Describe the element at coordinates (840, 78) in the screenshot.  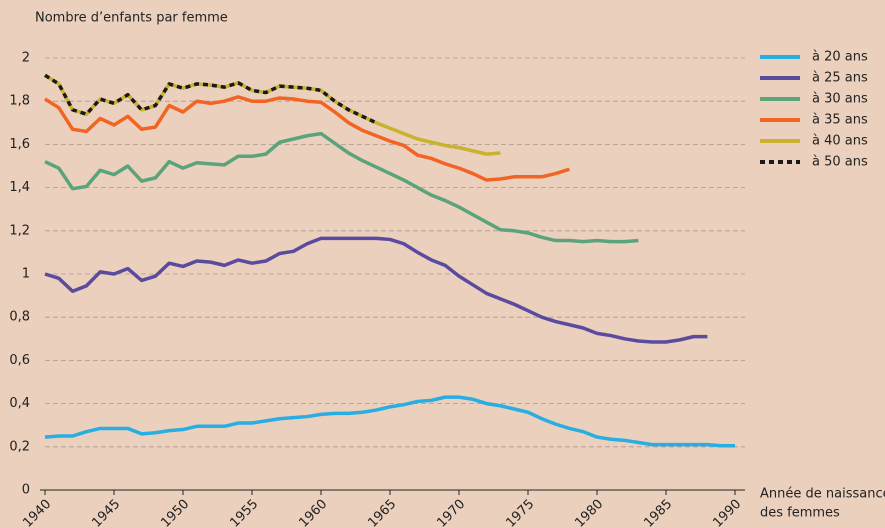
I see `legend-label: à 25 ans` at that location.